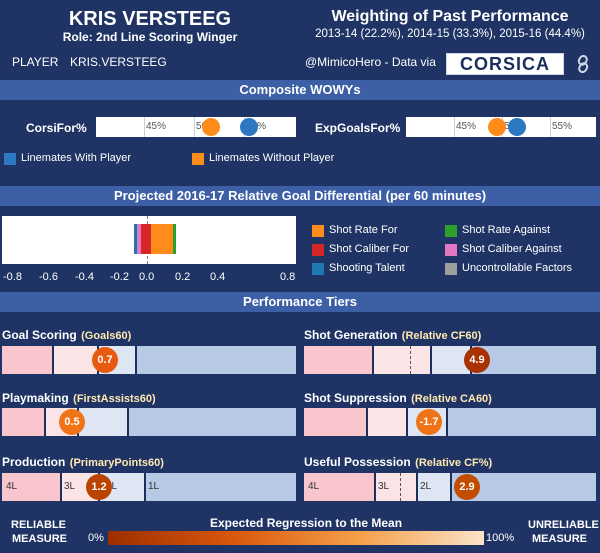  What do you see at coordinates (583, 64) in the screenshot?
I see `link-icon` at bounding box center [583, 64].